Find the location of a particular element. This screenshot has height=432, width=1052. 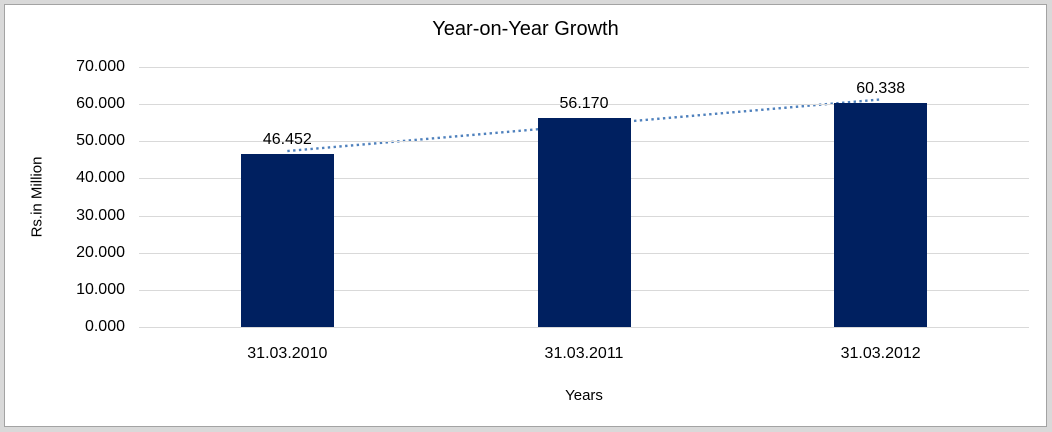

x-axis-title: Years is located at coordinates (584, 395).